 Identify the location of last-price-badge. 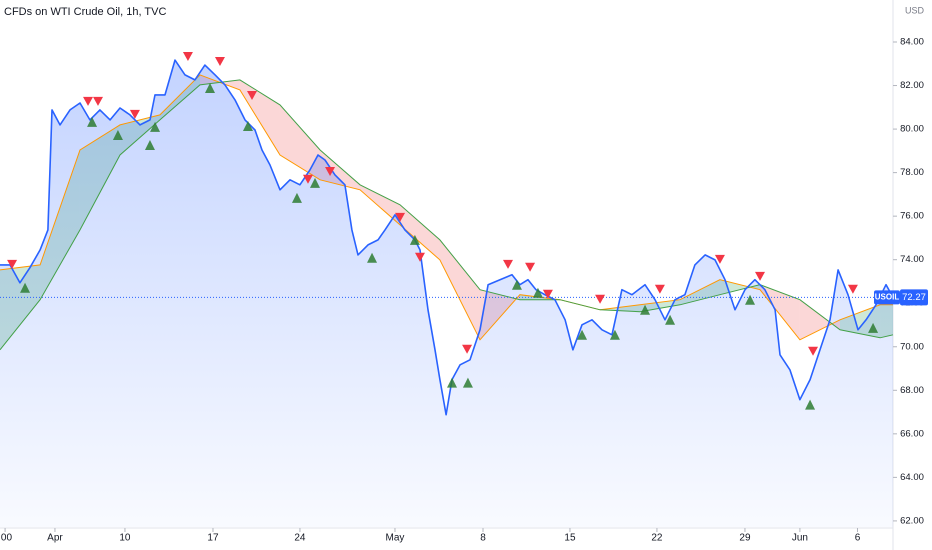
(914, 297).